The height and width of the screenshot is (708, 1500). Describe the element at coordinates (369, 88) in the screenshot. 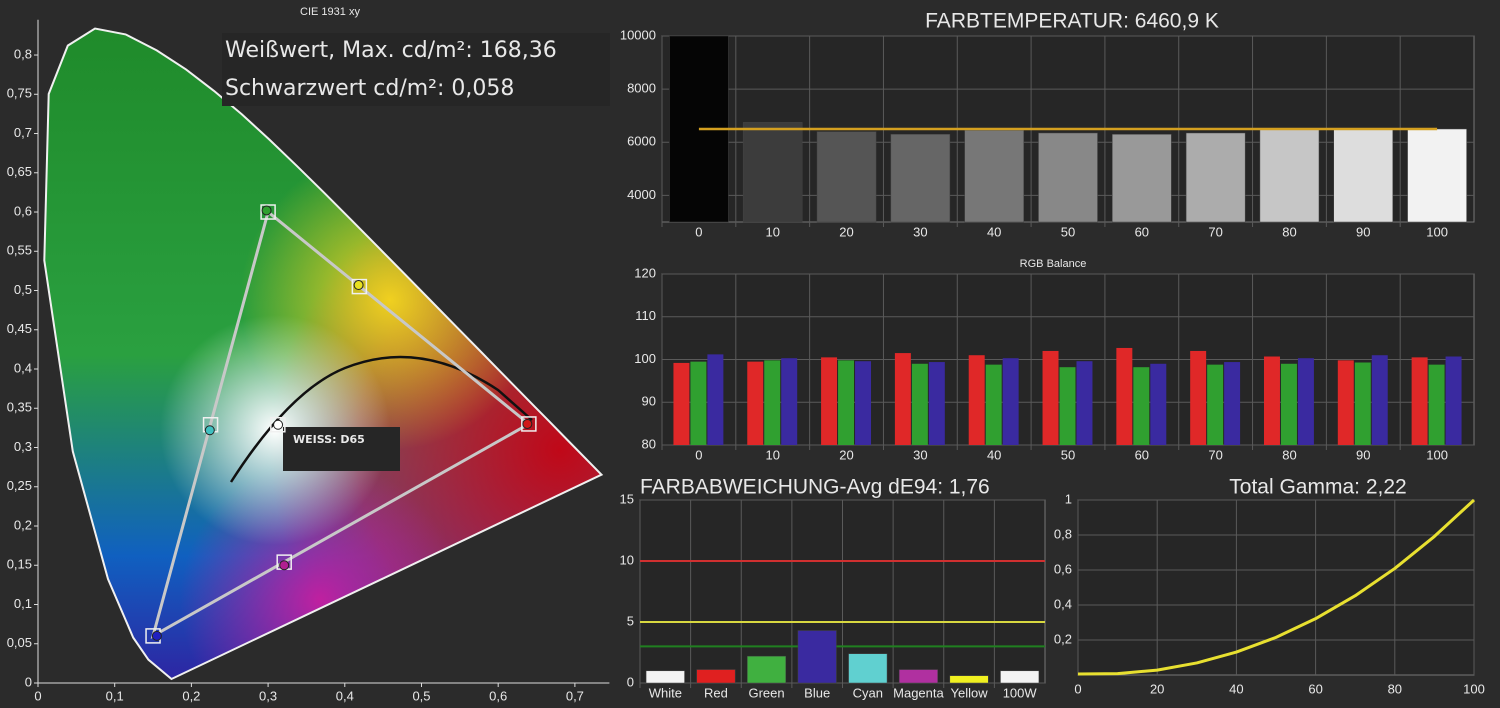

I see `annotation: Schwarzwert cd/m²: 0,058` at that location.